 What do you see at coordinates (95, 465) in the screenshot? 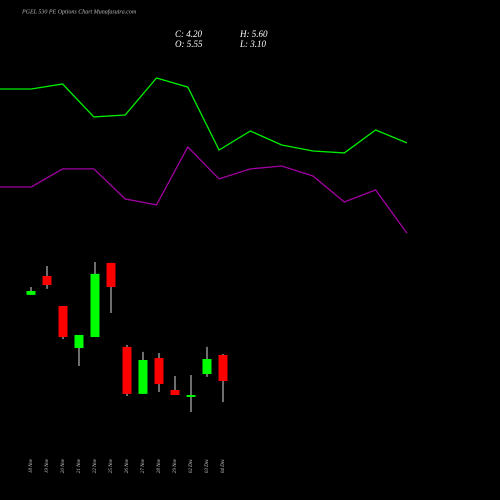
I see `x-tick-label: 22 Nov` at bounding box center [95, 465].